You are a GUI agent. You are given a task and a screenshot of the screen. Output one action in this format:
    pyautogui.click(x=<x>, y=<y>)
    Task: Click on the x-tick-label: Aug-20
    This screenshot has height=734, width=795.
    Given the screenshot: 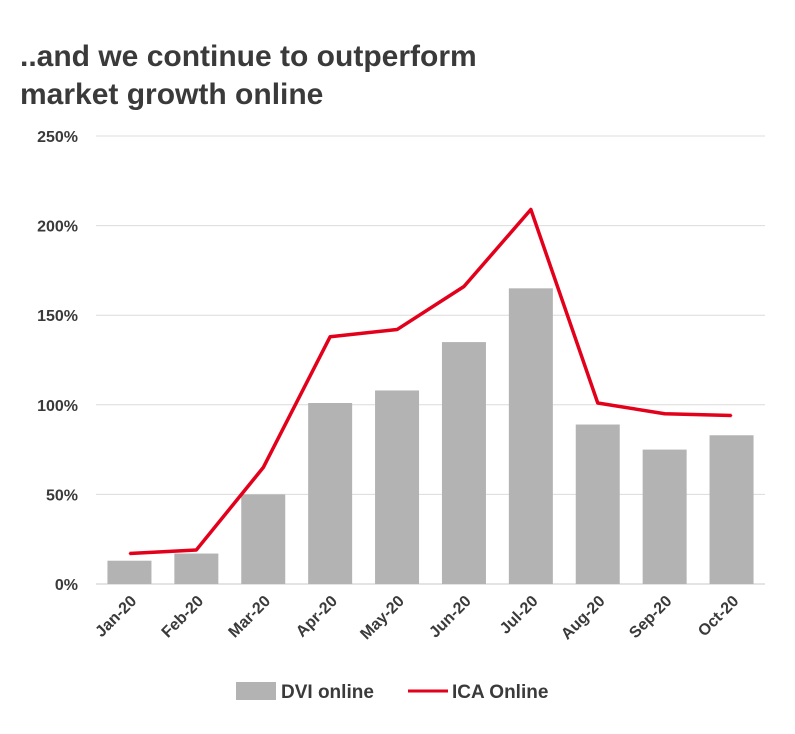 What is the action you would take?
    pyautogui.click(x=583, y=618)
    